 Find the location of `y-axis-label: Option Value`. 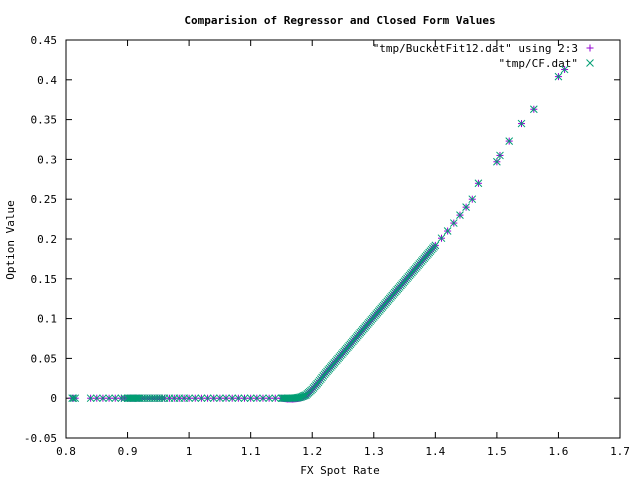

y-axis-label: Option Value is located at coordinates (10, 239).